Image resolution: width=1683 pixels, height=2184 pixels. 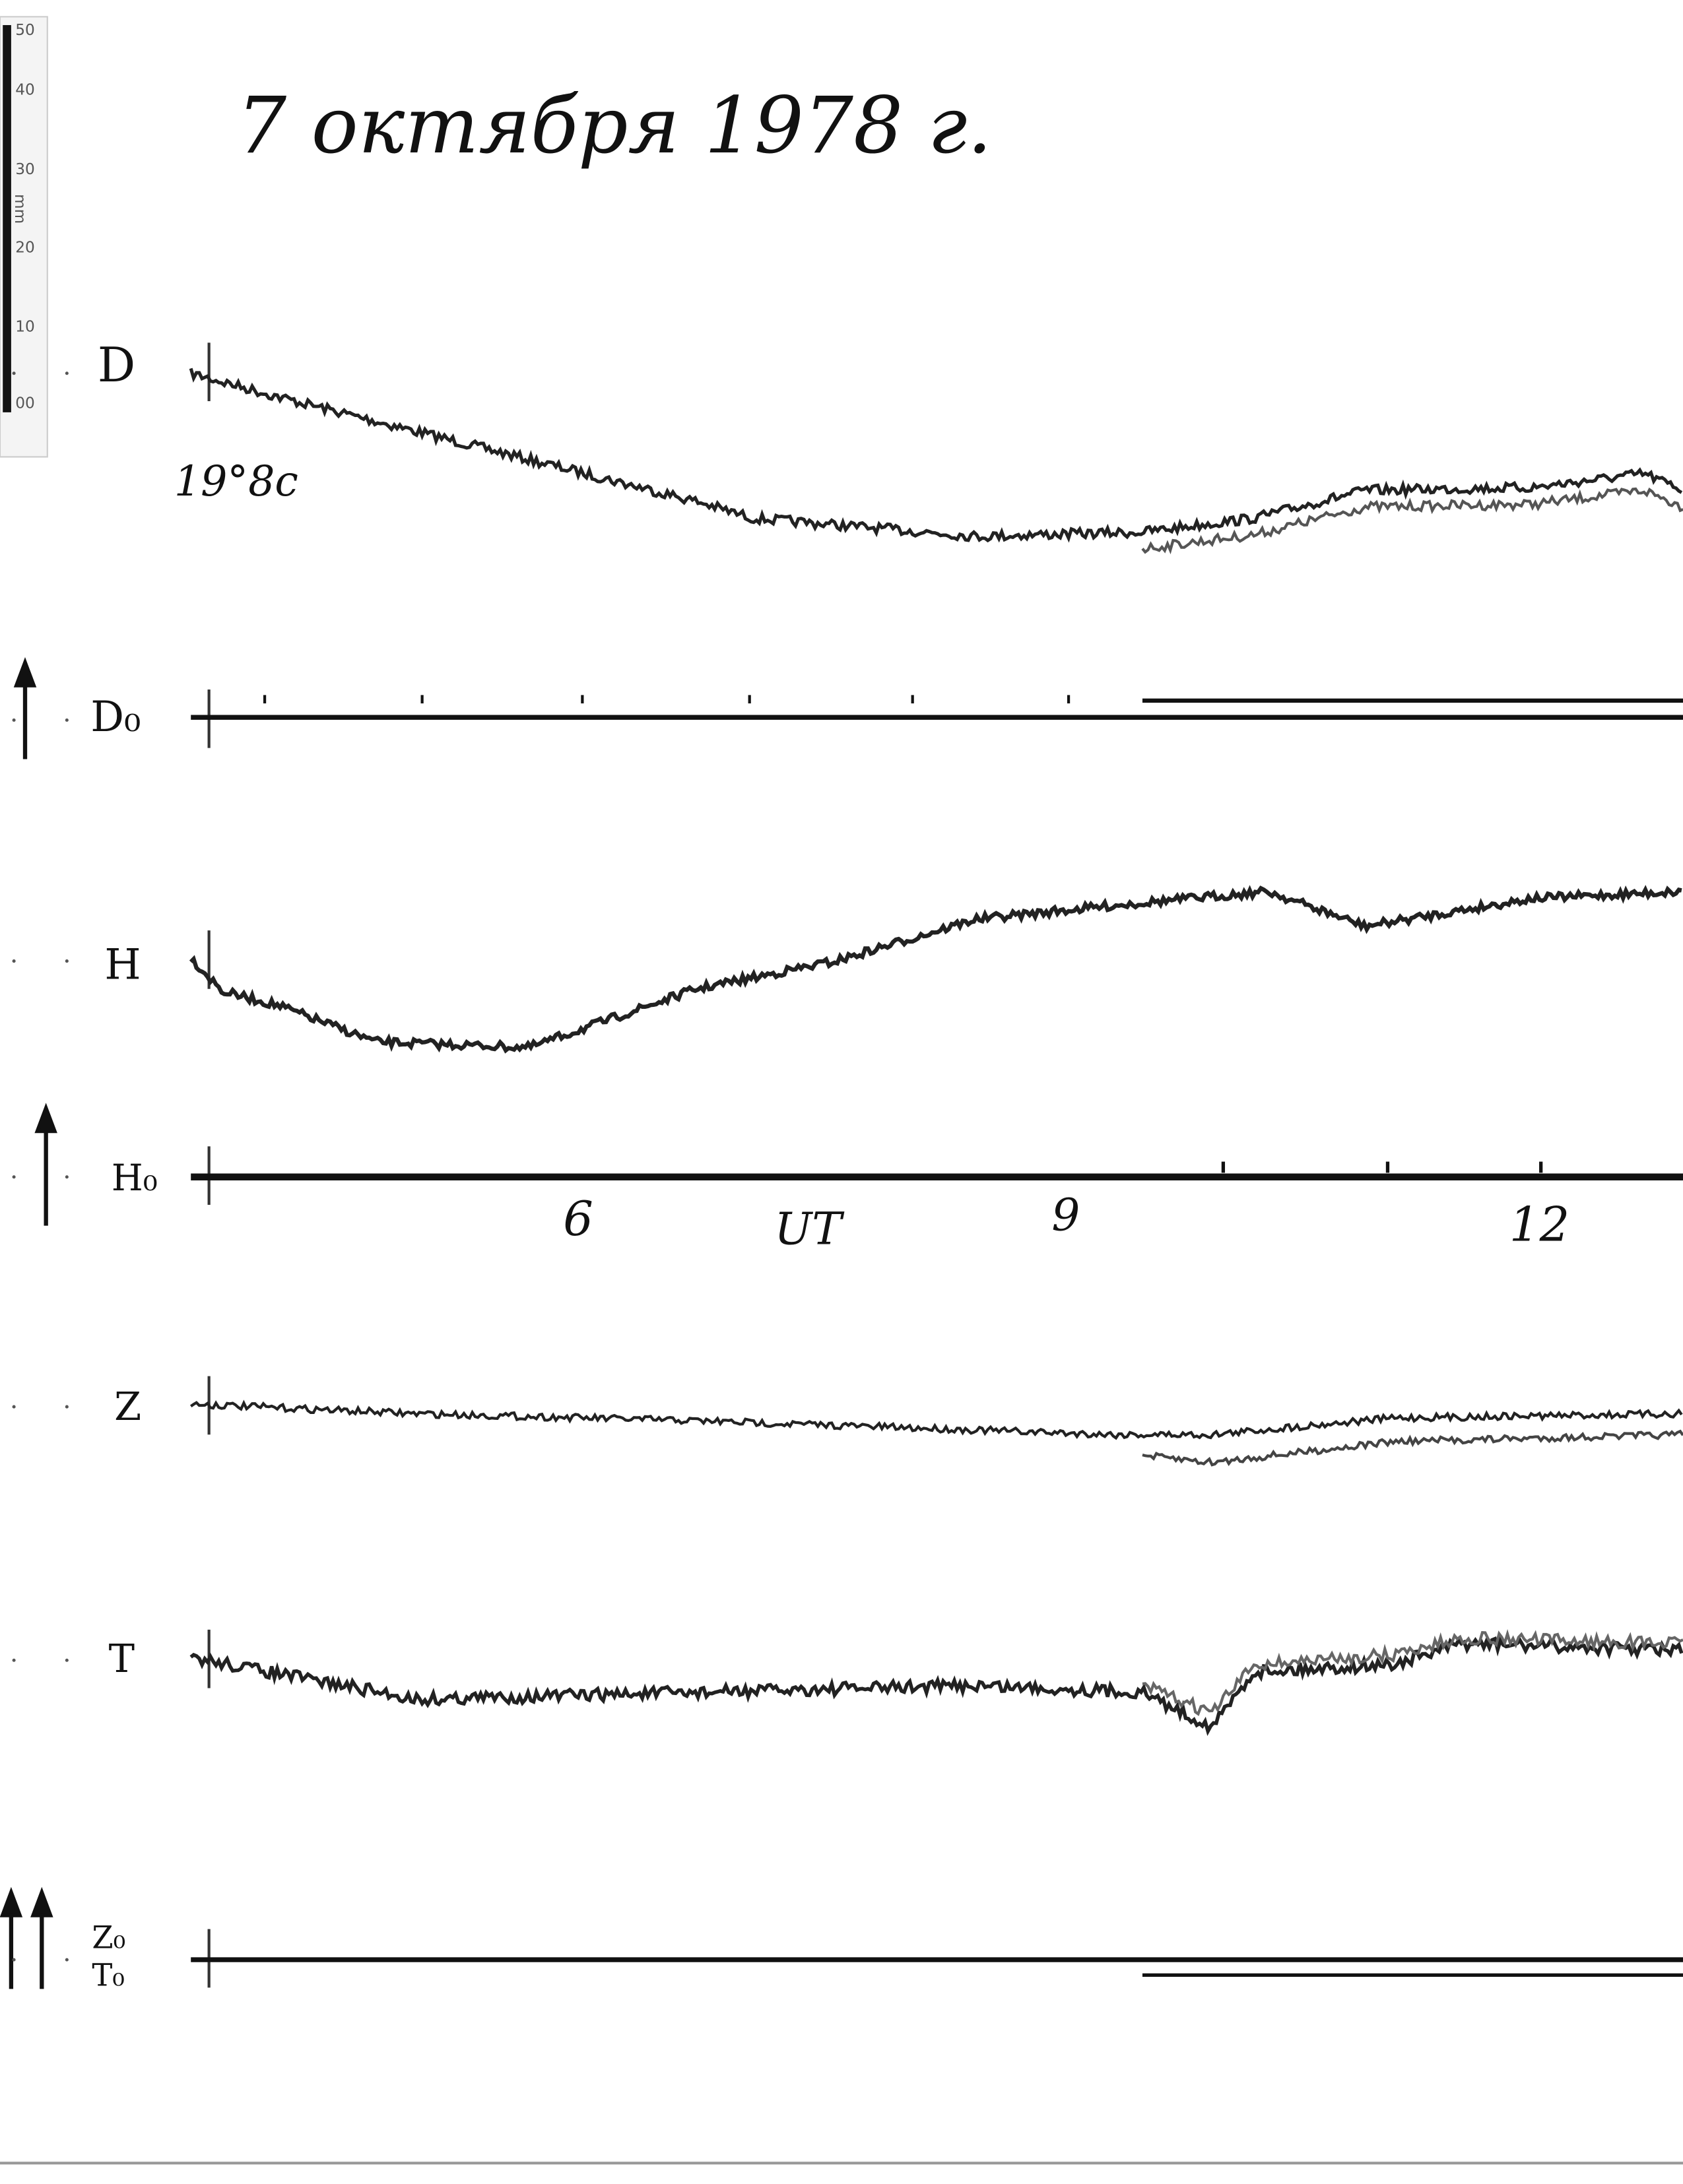 I want to click on title: 7 октября 1978 г., so click(x=614, y=125).